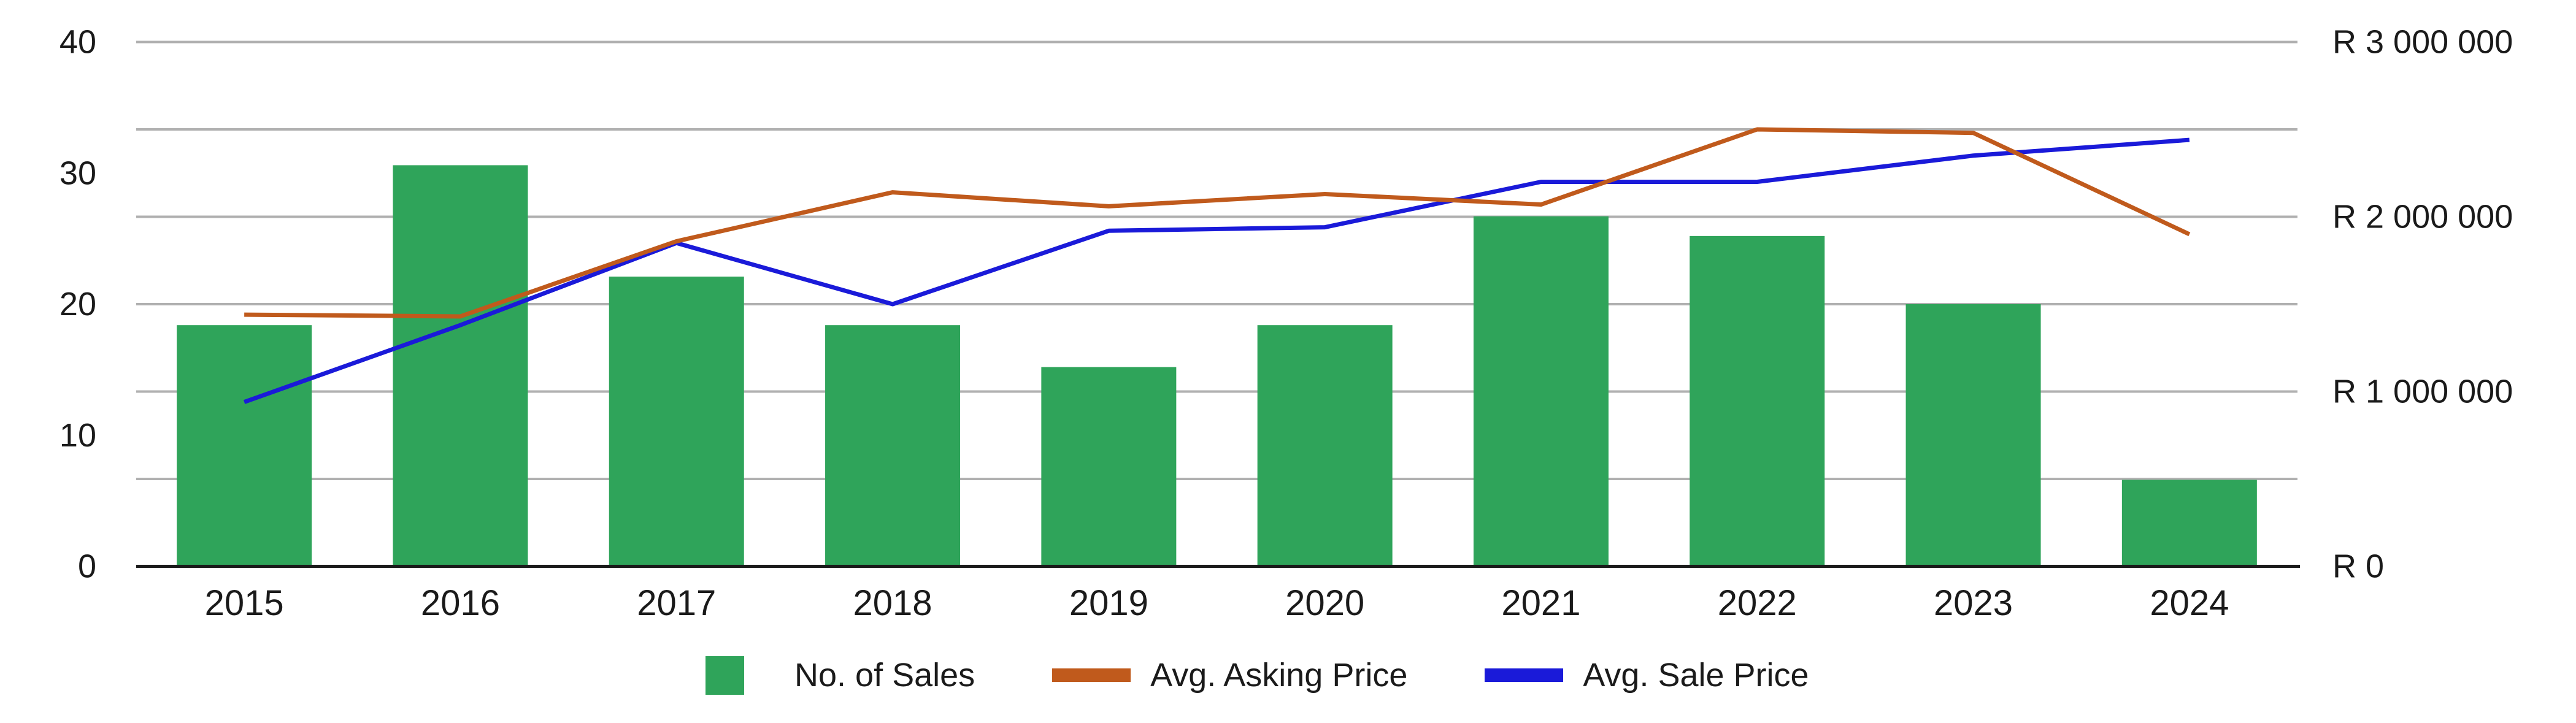 Image resolution: width=2576 pixels, height=723 pixels. What do you see at coordinates (1696, 675) in the screenshot?
I see `legend-label-avg-sale-price: Avg. Sale Price` at bounding box center [1696, 675].